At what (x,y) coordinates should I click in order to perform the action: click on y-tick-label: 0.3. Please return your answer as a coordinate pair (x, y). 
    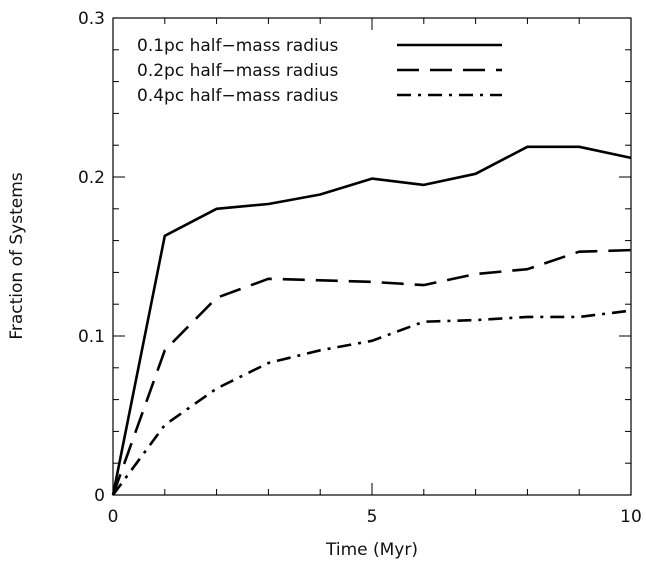
    Looking at the image, I should click on (91, 19).